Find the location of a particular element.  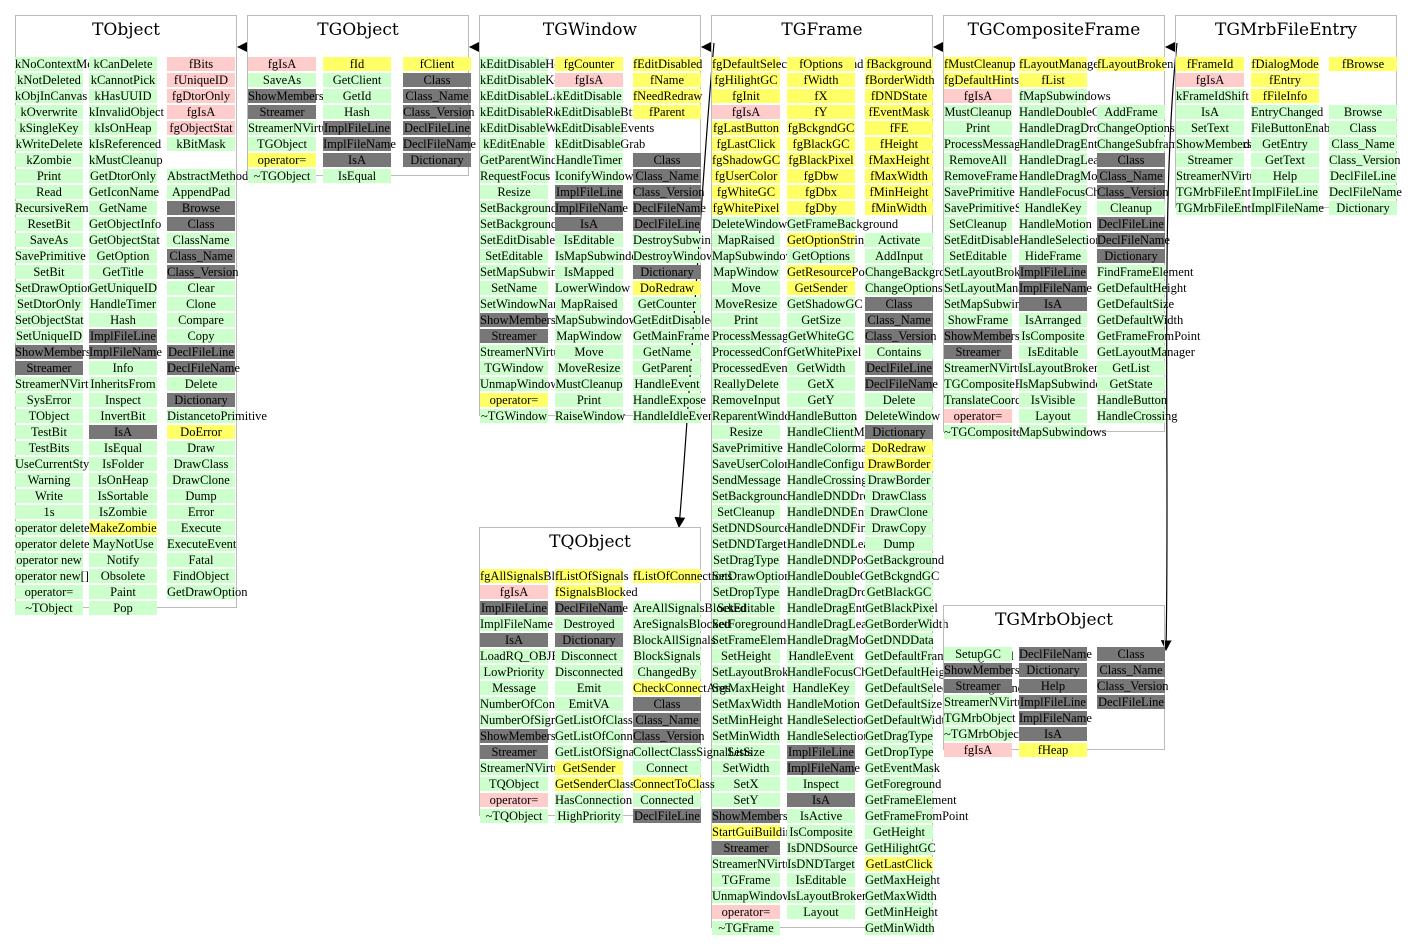

member-g-handletimer: HandleTimer is located at coordinates (123, 304).